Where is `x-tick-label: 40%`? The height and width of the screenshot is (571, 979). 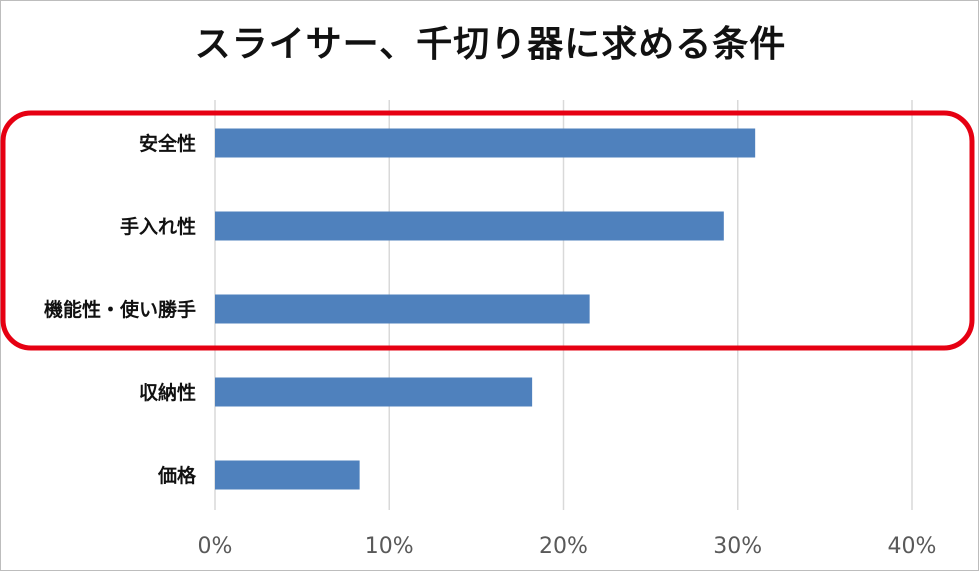
x-tick-label: 40% is located at coordinates (912, 546).